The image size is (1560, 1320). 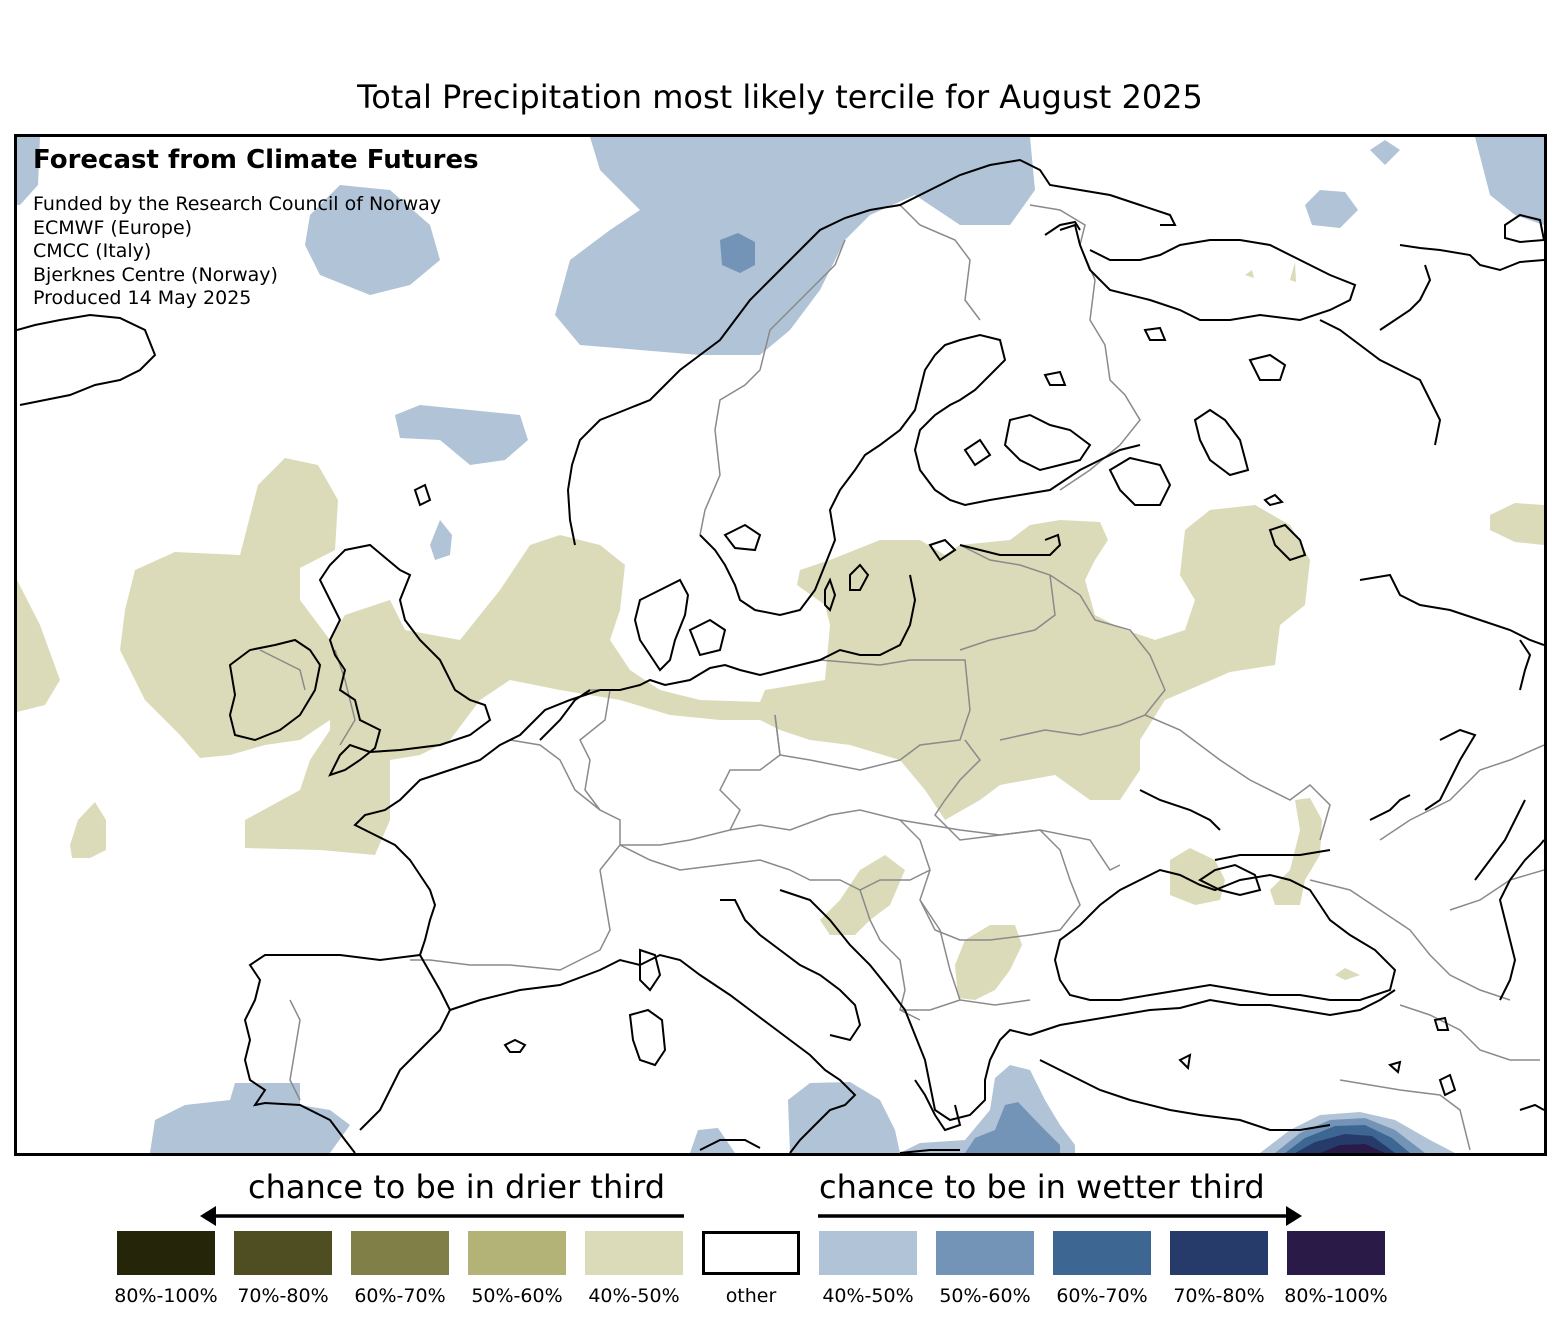 I want to click on coast-russia-arctic, so click(x=1471, y=258).